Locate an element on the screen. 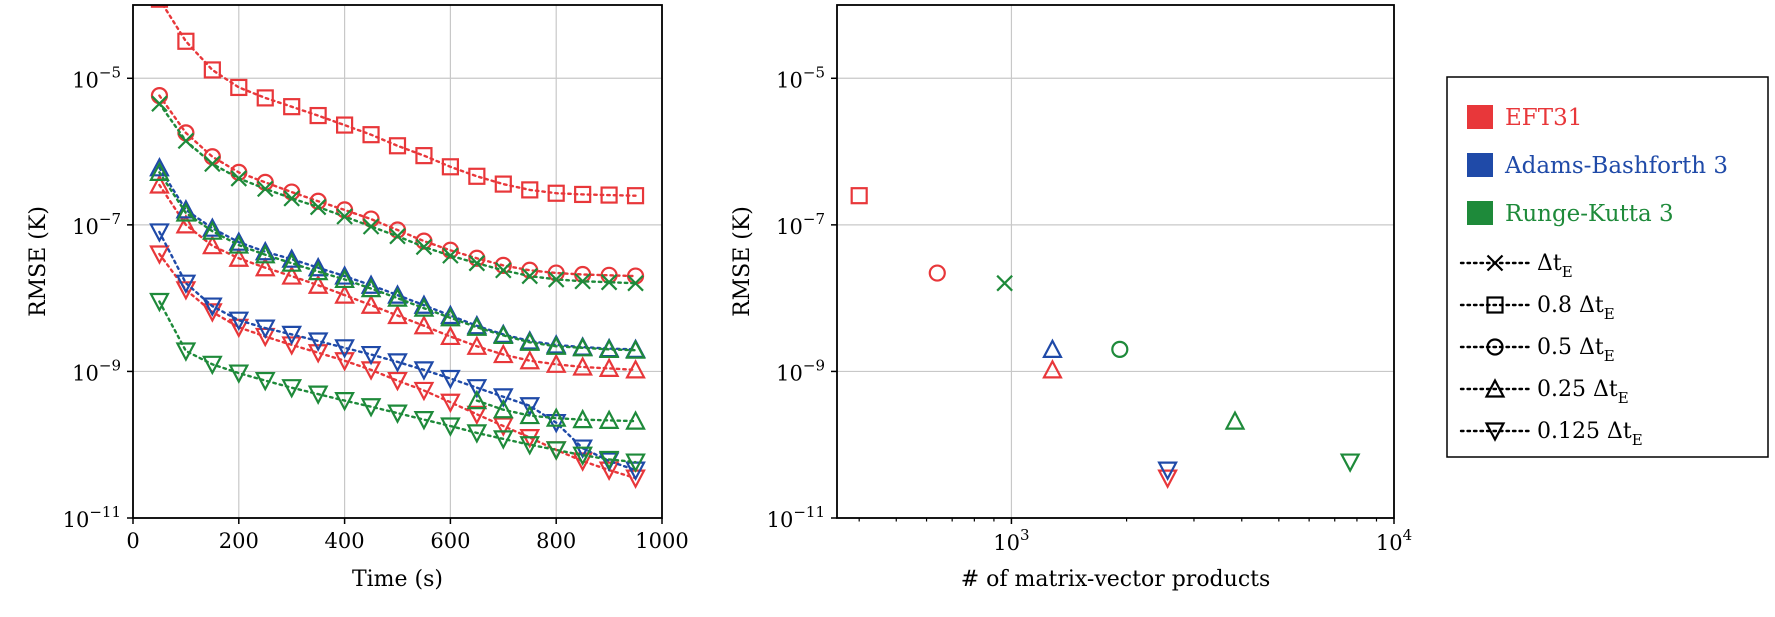 Image resolution: width=1775 pixels, height=617 pixels. x-tick-label: 0 is located at coordinates (132, 541).